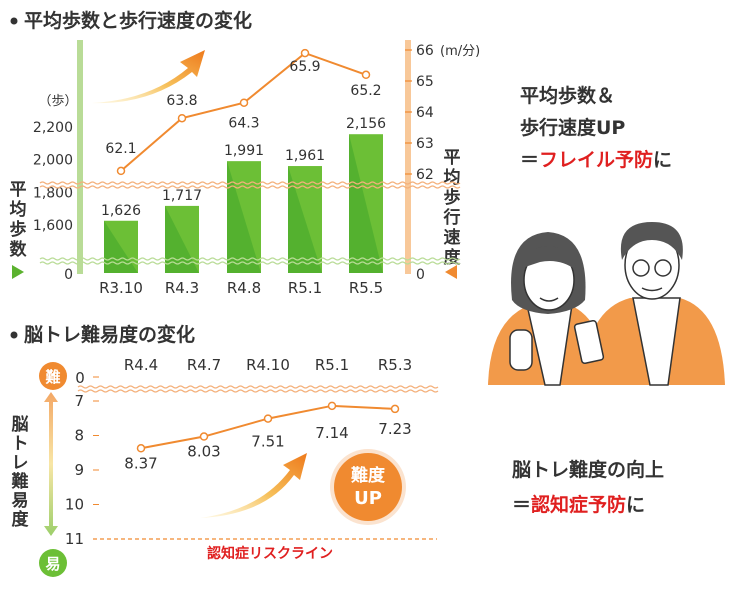 The height and width of the screenshot is (593, 737). I want to click on difficulty-point-R5.1, so click(332, 406).